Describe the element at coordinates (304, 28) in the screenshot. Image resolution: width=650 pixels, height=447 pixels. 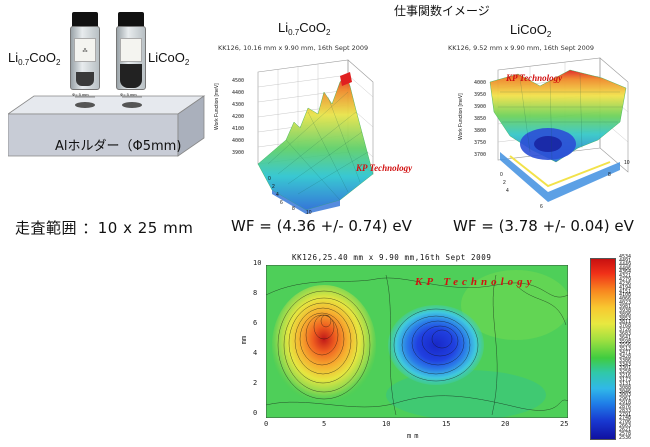
I see `left-plot-title: Li0.7CoO2` at that location.